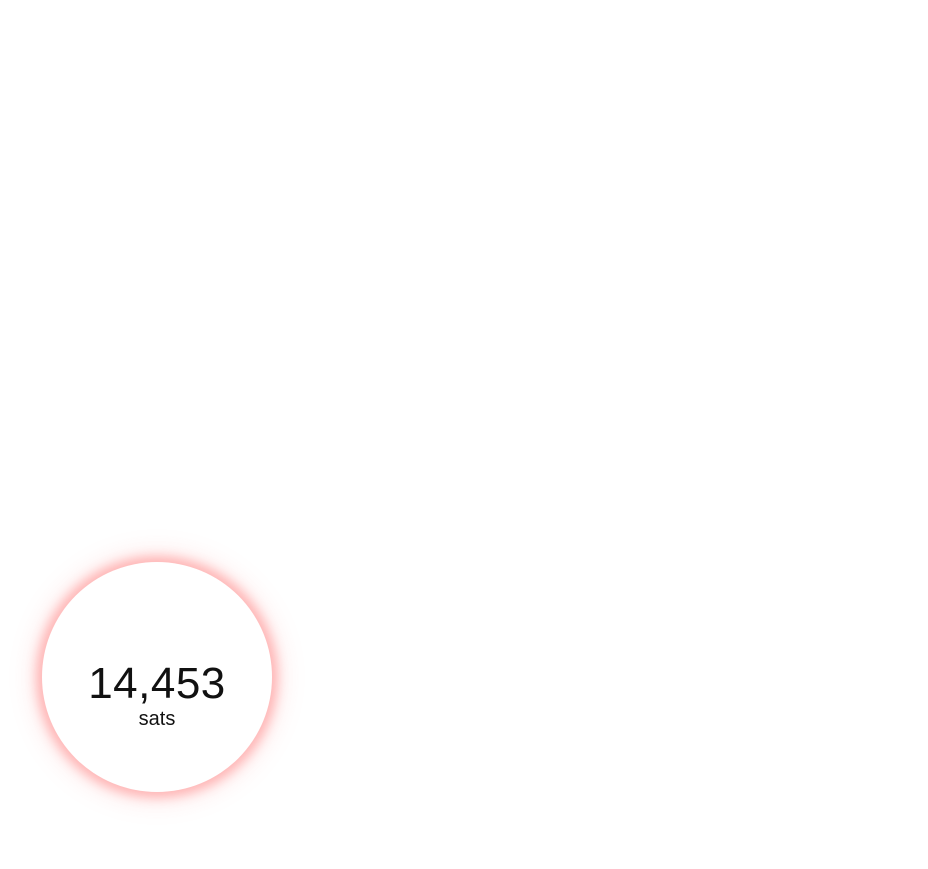  Describe the element at coordinates (157, 683) in the screenshot. I see `balance-amount: 14,453` at that location.